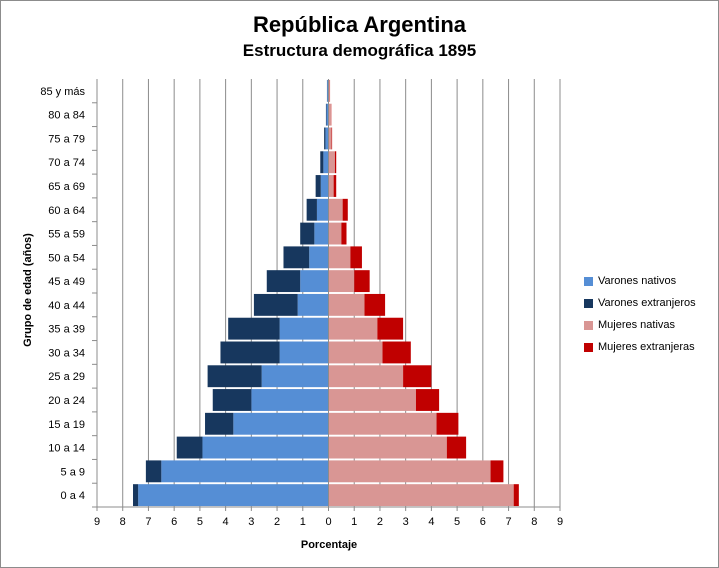 The height and width of the screenshot is (568, 719). Describe the element at coordinates (62, 92) in the screenshot. I see `y-tick-label: 85 y más` at that location.